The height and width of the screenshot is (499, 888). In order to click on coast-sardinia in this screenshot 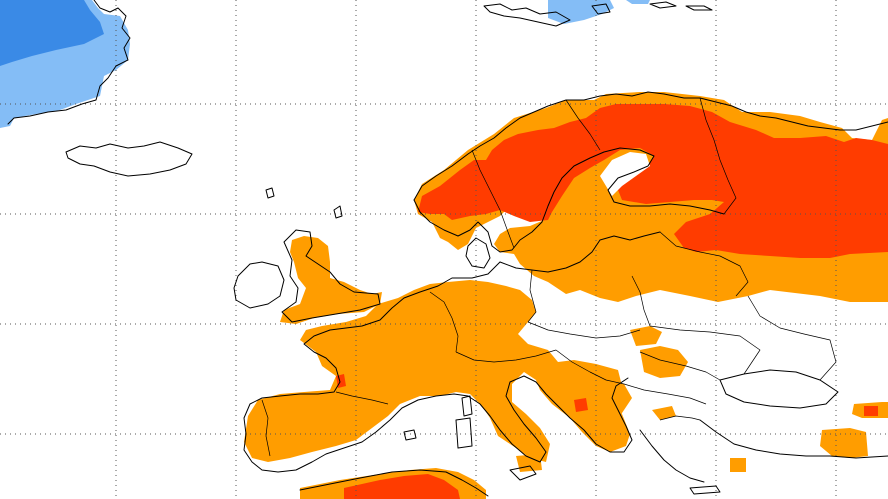, I will do `click(464, 433)`.